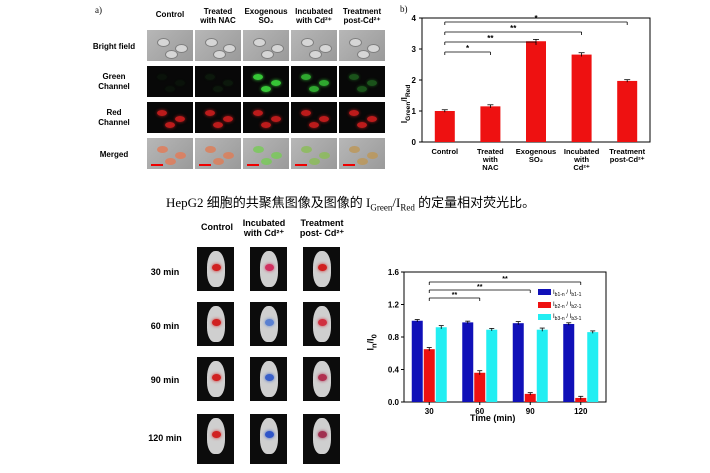 The width and height of the screenshot is (710, 473). I want to click on panel-a-col-label: Control, so click(170, 14).